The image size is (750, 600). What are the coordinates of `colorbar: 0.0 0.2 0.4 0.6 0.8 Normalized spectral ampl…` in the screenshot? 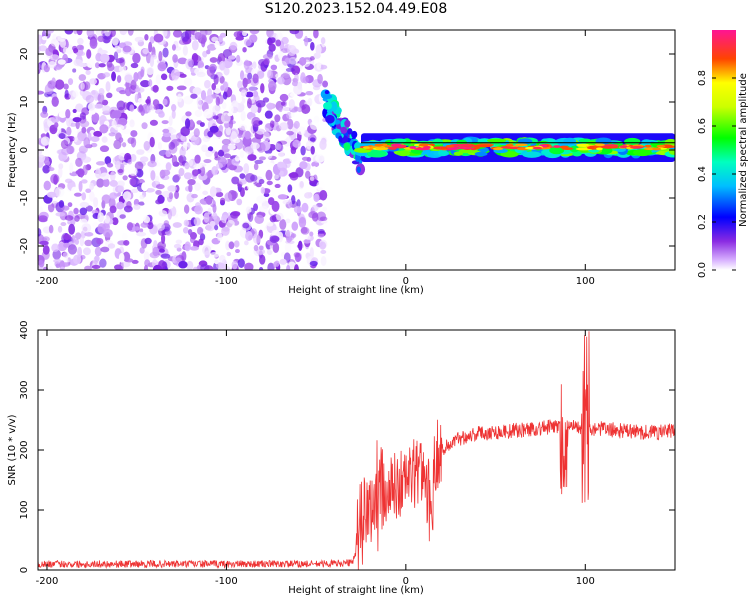 It's located at (723, 154).